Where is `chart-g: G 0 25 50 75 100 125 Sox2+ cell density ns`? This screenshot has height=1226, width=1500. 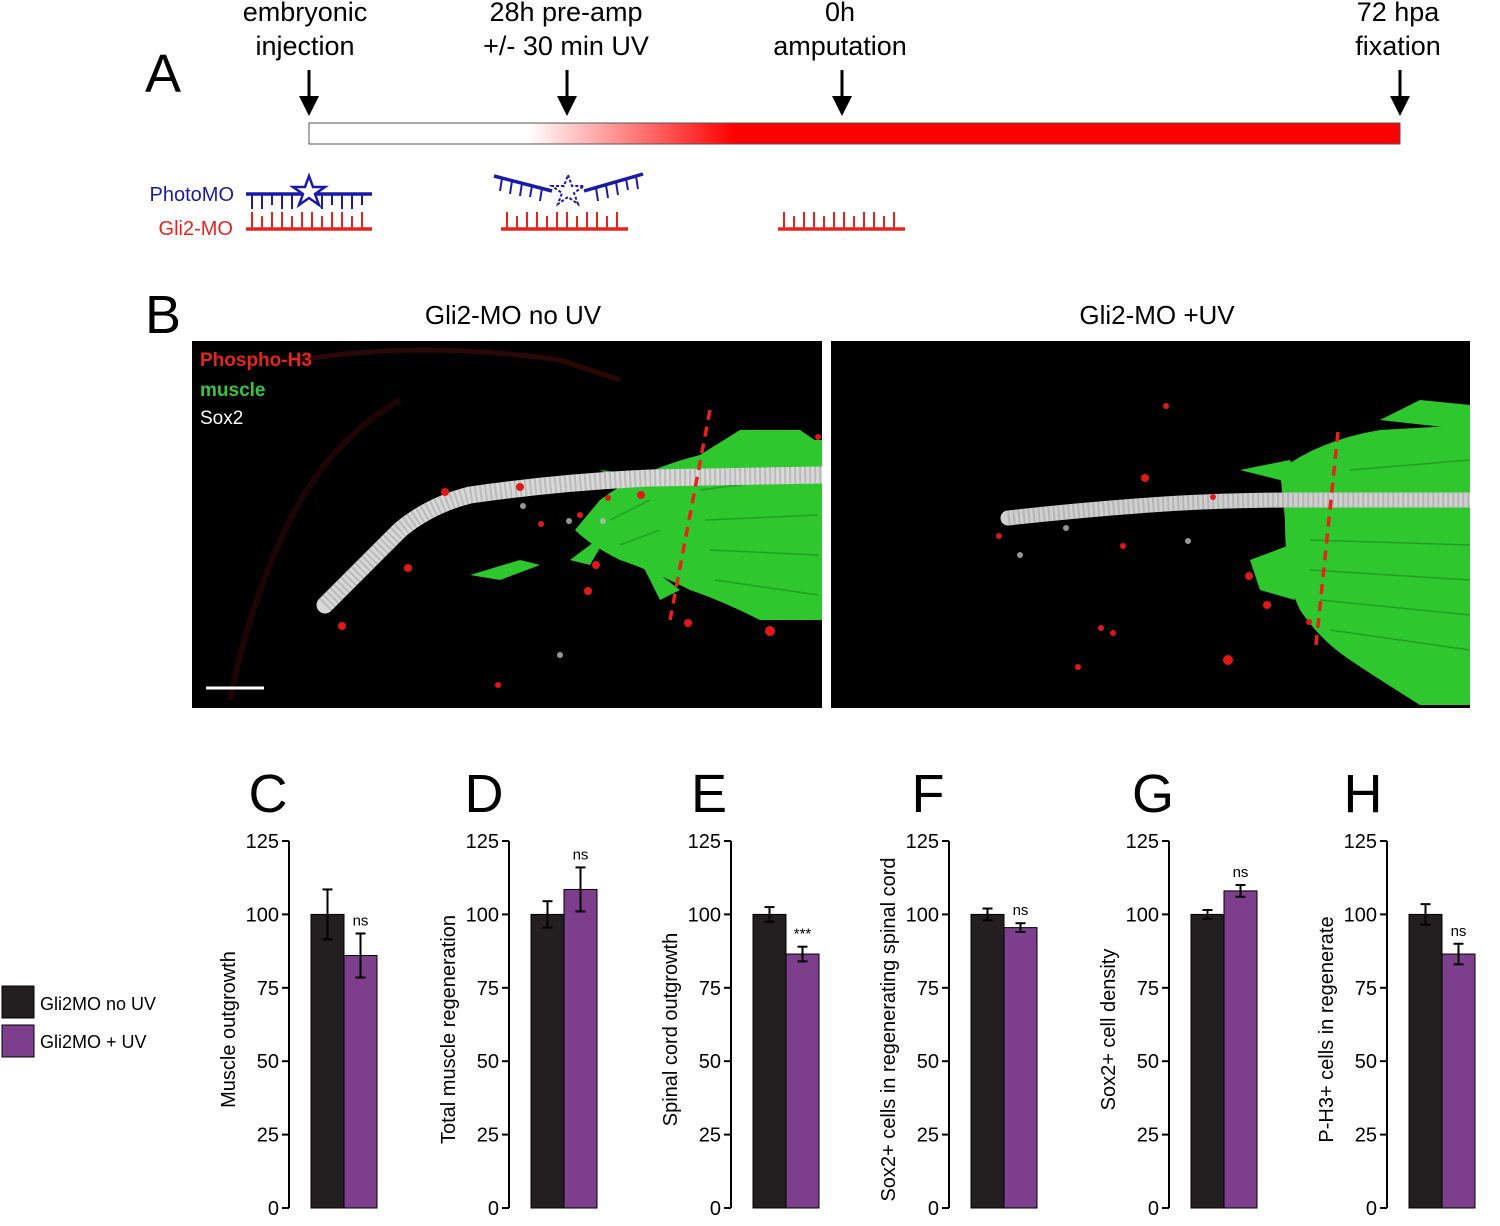
chart-g: G 0 25 50 75 100 125 Sox2+ cell density ns is located at coordinates (1178, 992).